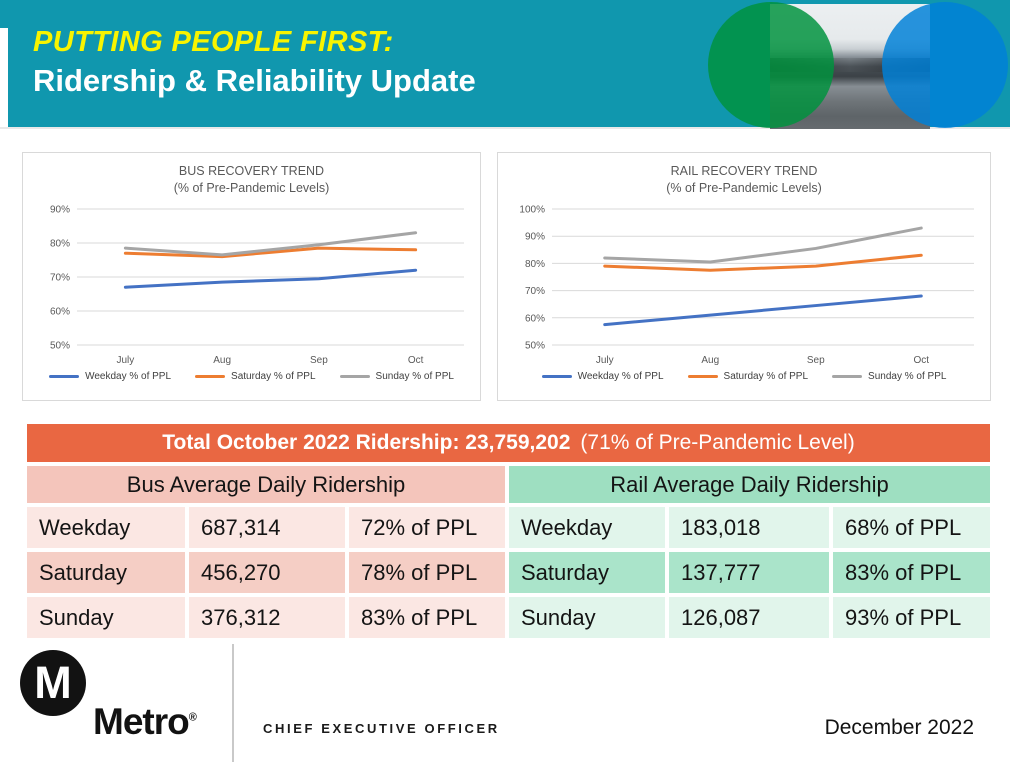 This screenshot has width=1010, height=775. Describe the element at coordinates (746, 285) in the screenshot. I see `rail-chart-svg: 100% 90% 80% 70% 60% 50% July Aug Sep Oct` at that location.